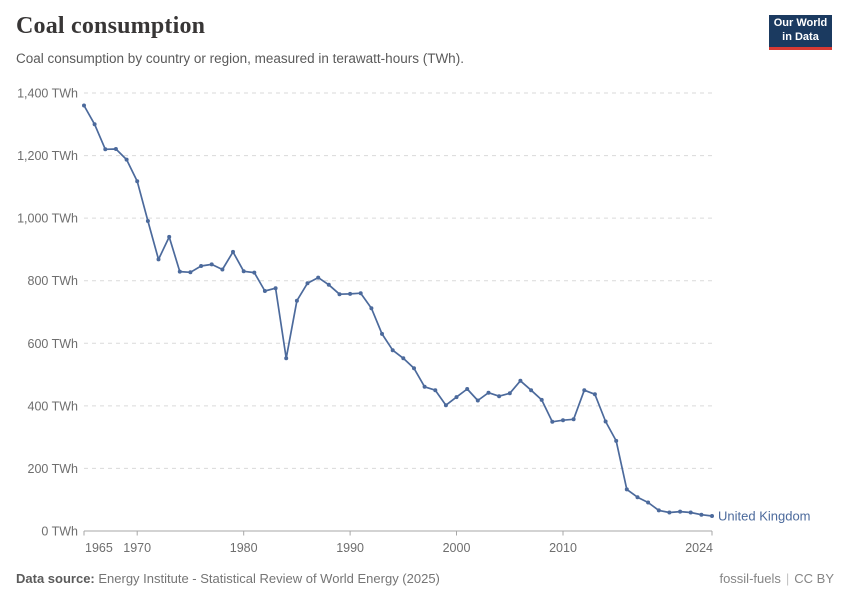 The height and width of the screenshot is (600, 850). Describe the element at coordinates (350, 548) in the screenshot. I see `x-tick-label: 1990` at that location.